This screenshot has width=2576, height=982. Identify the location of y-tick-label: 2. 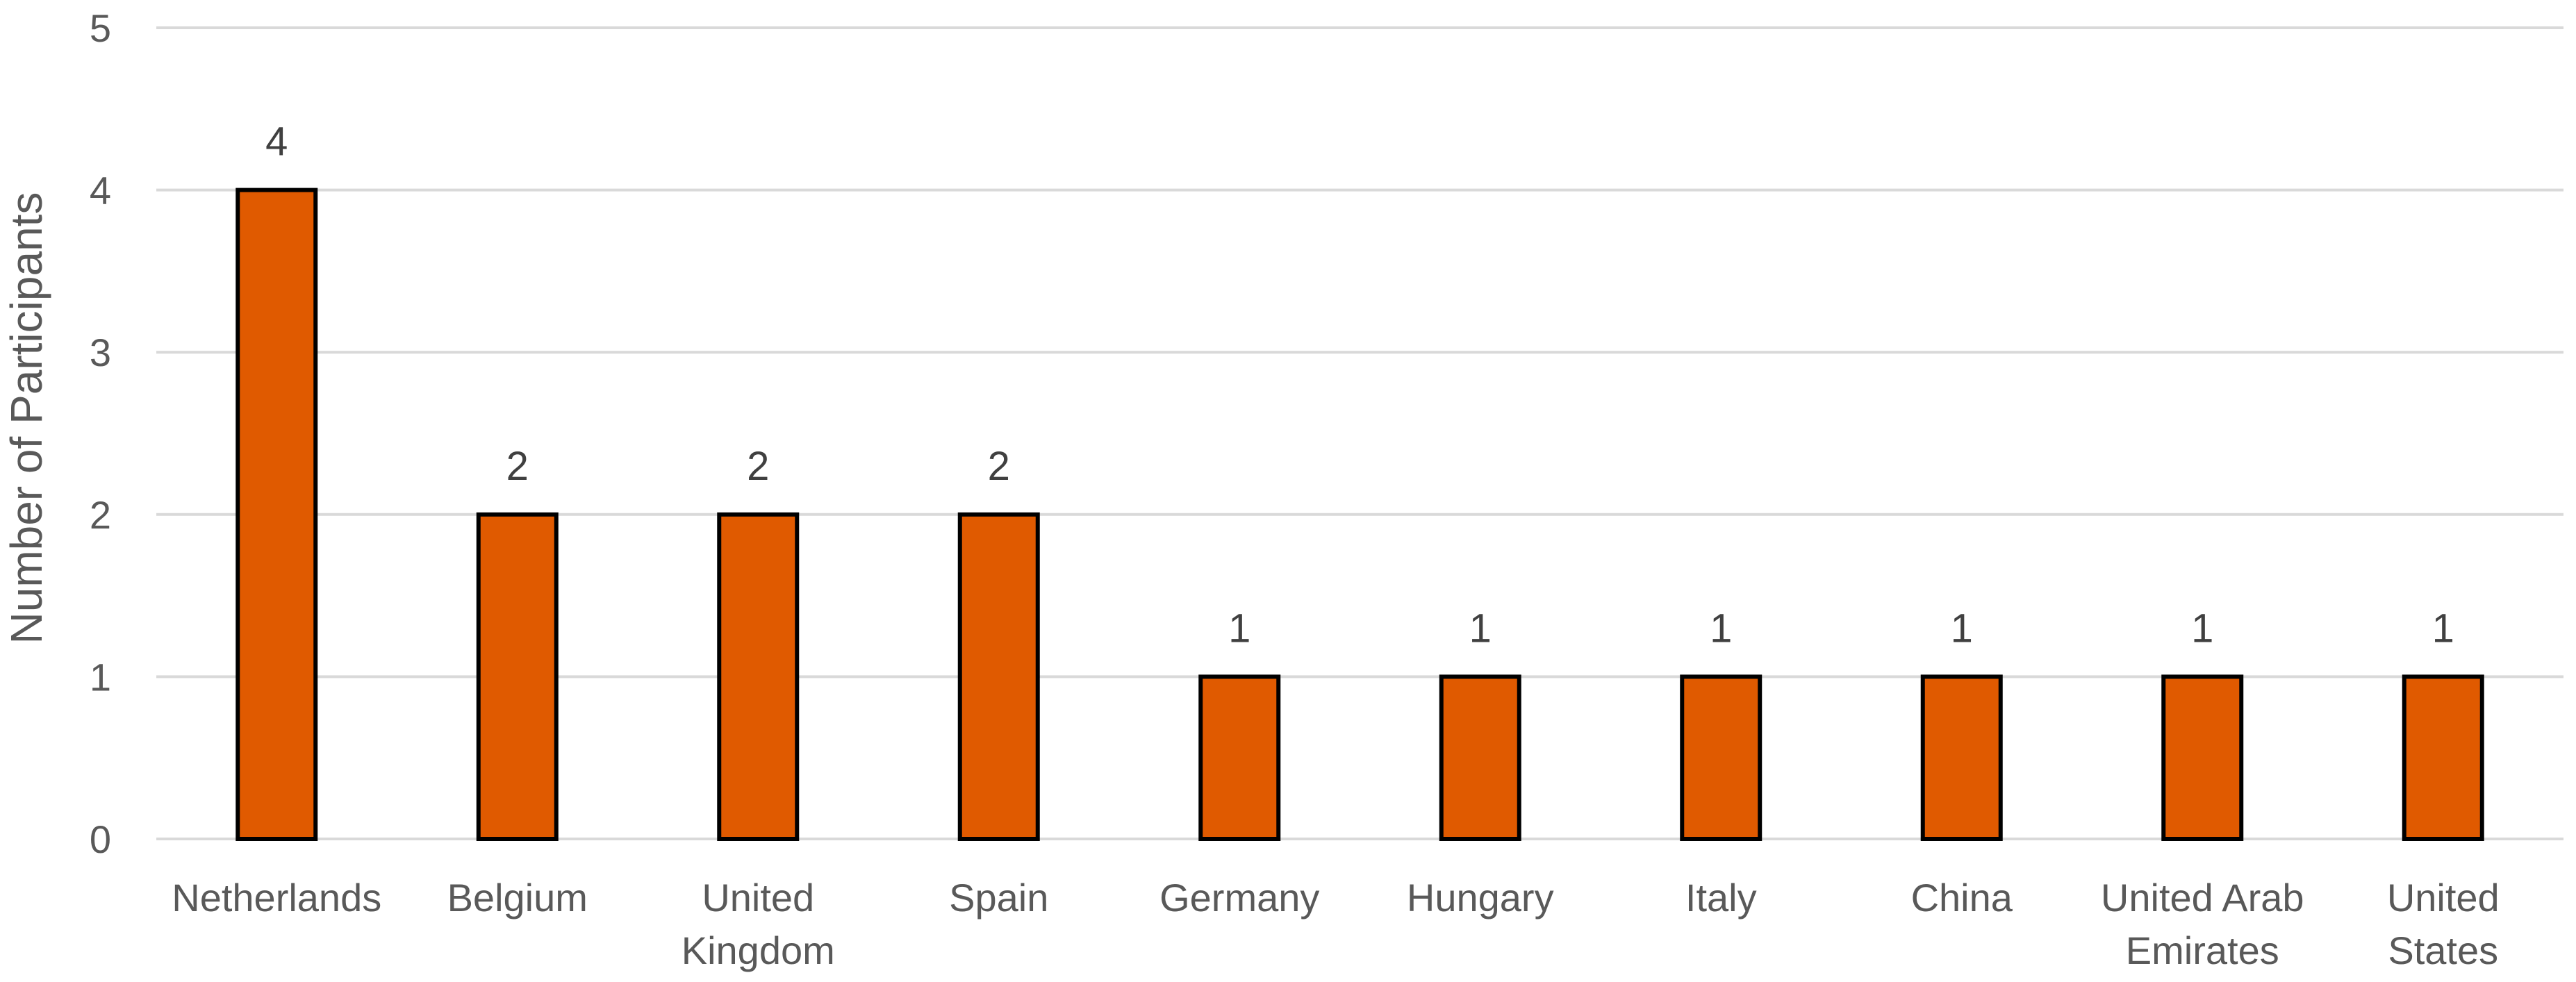
(100, 515).